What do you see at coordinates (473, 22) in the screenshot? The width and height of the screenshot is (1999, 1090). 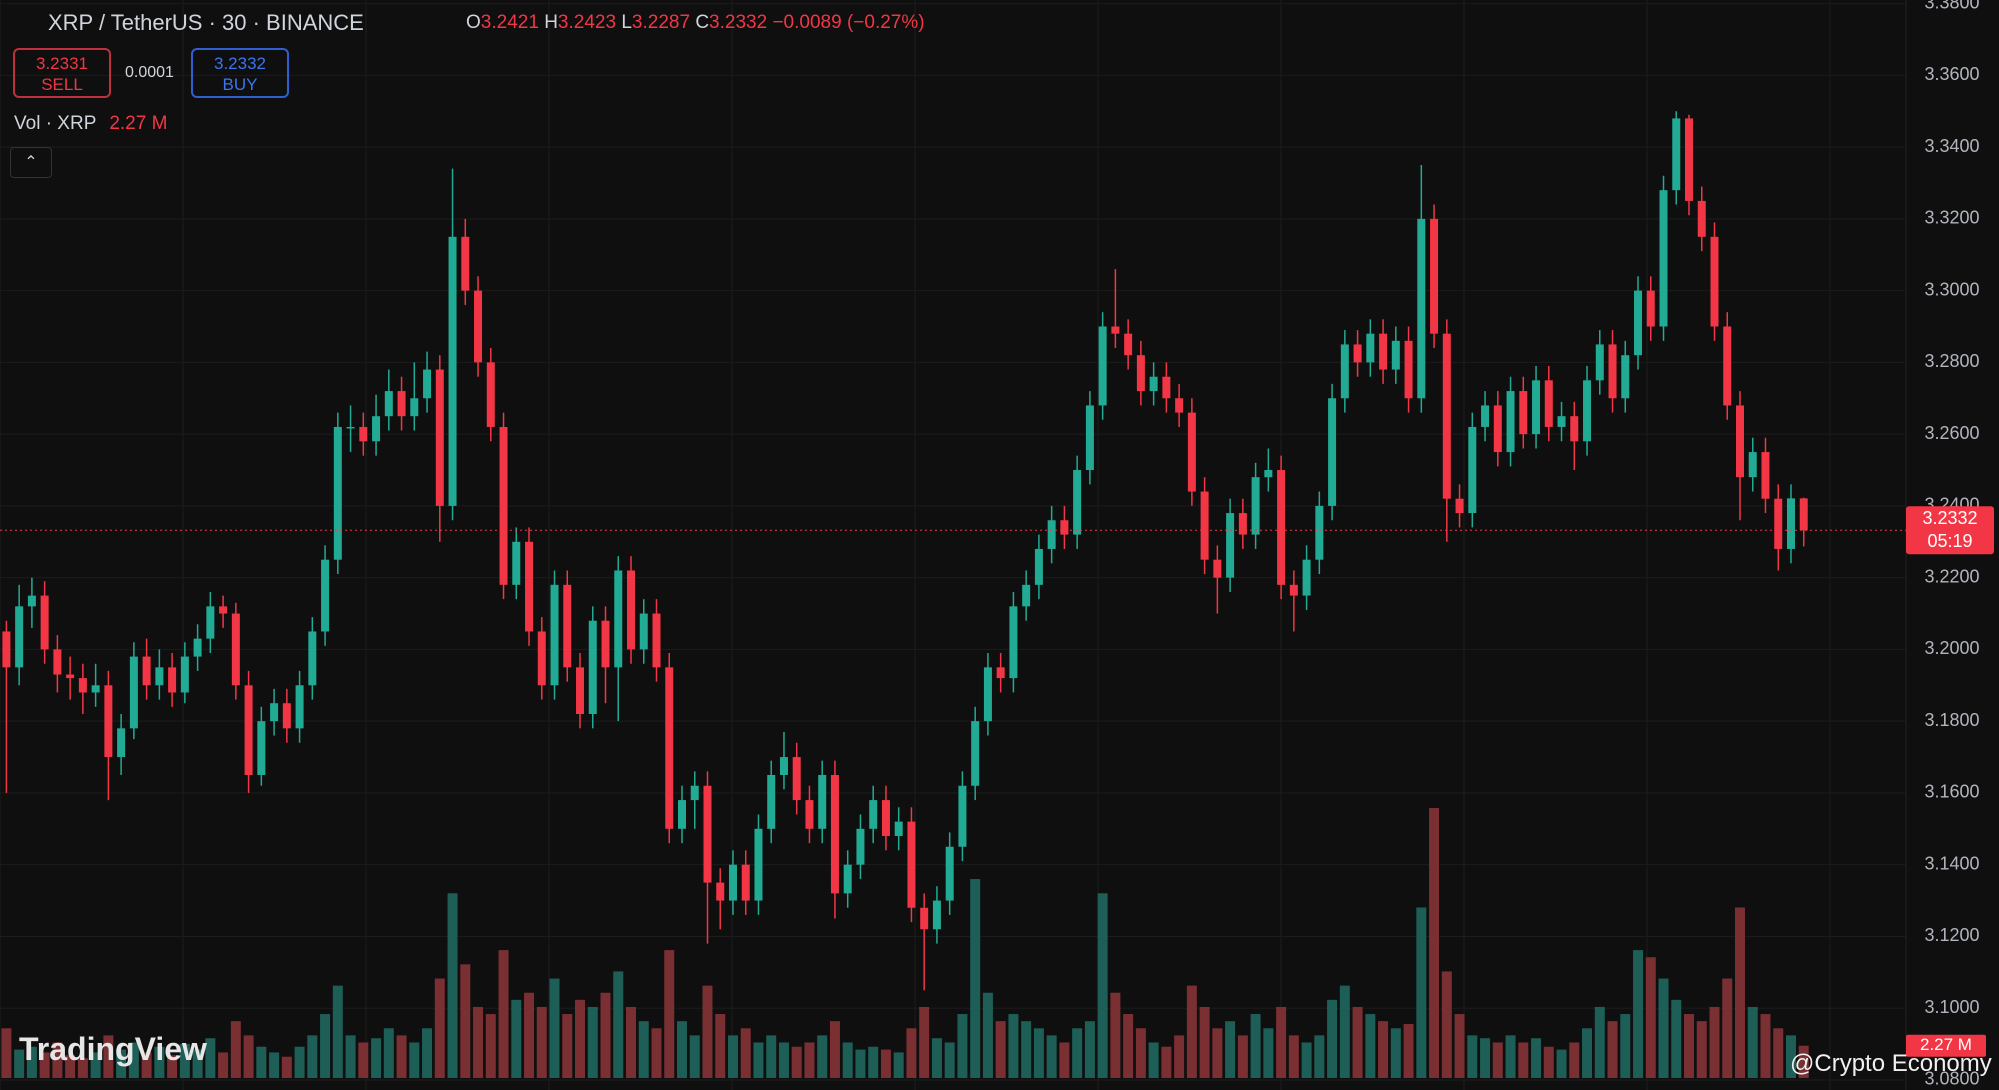 I see `ohlc-key: O` at bounding box center [473, 22].